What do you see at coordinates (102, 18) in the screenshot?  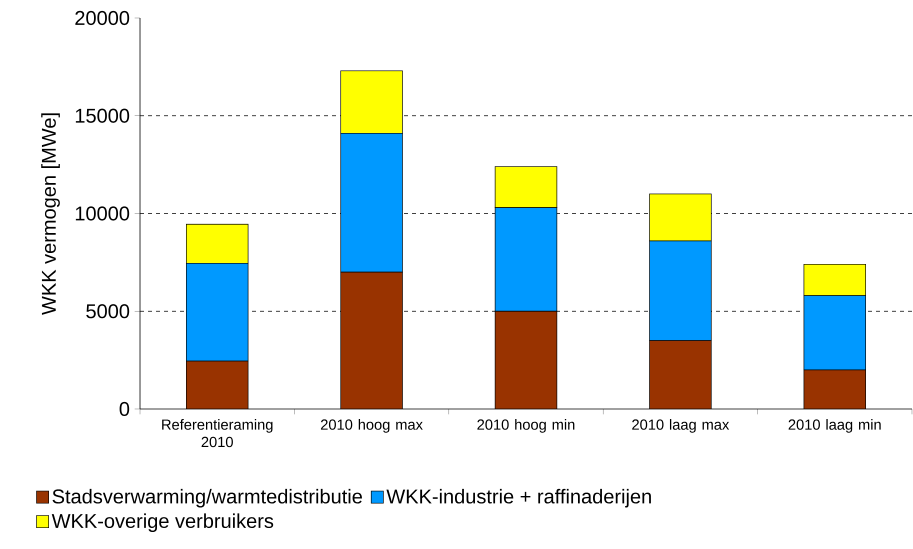 I see `y-tick-label: 20000` at bounding box center [102, 18].